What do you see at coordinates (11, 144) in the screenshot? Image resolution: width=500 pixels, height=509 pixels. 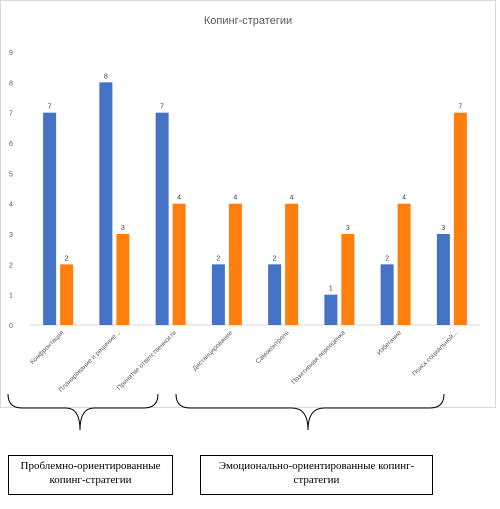 I see `y-tick-label: 6` at bounding box center [11, 144].